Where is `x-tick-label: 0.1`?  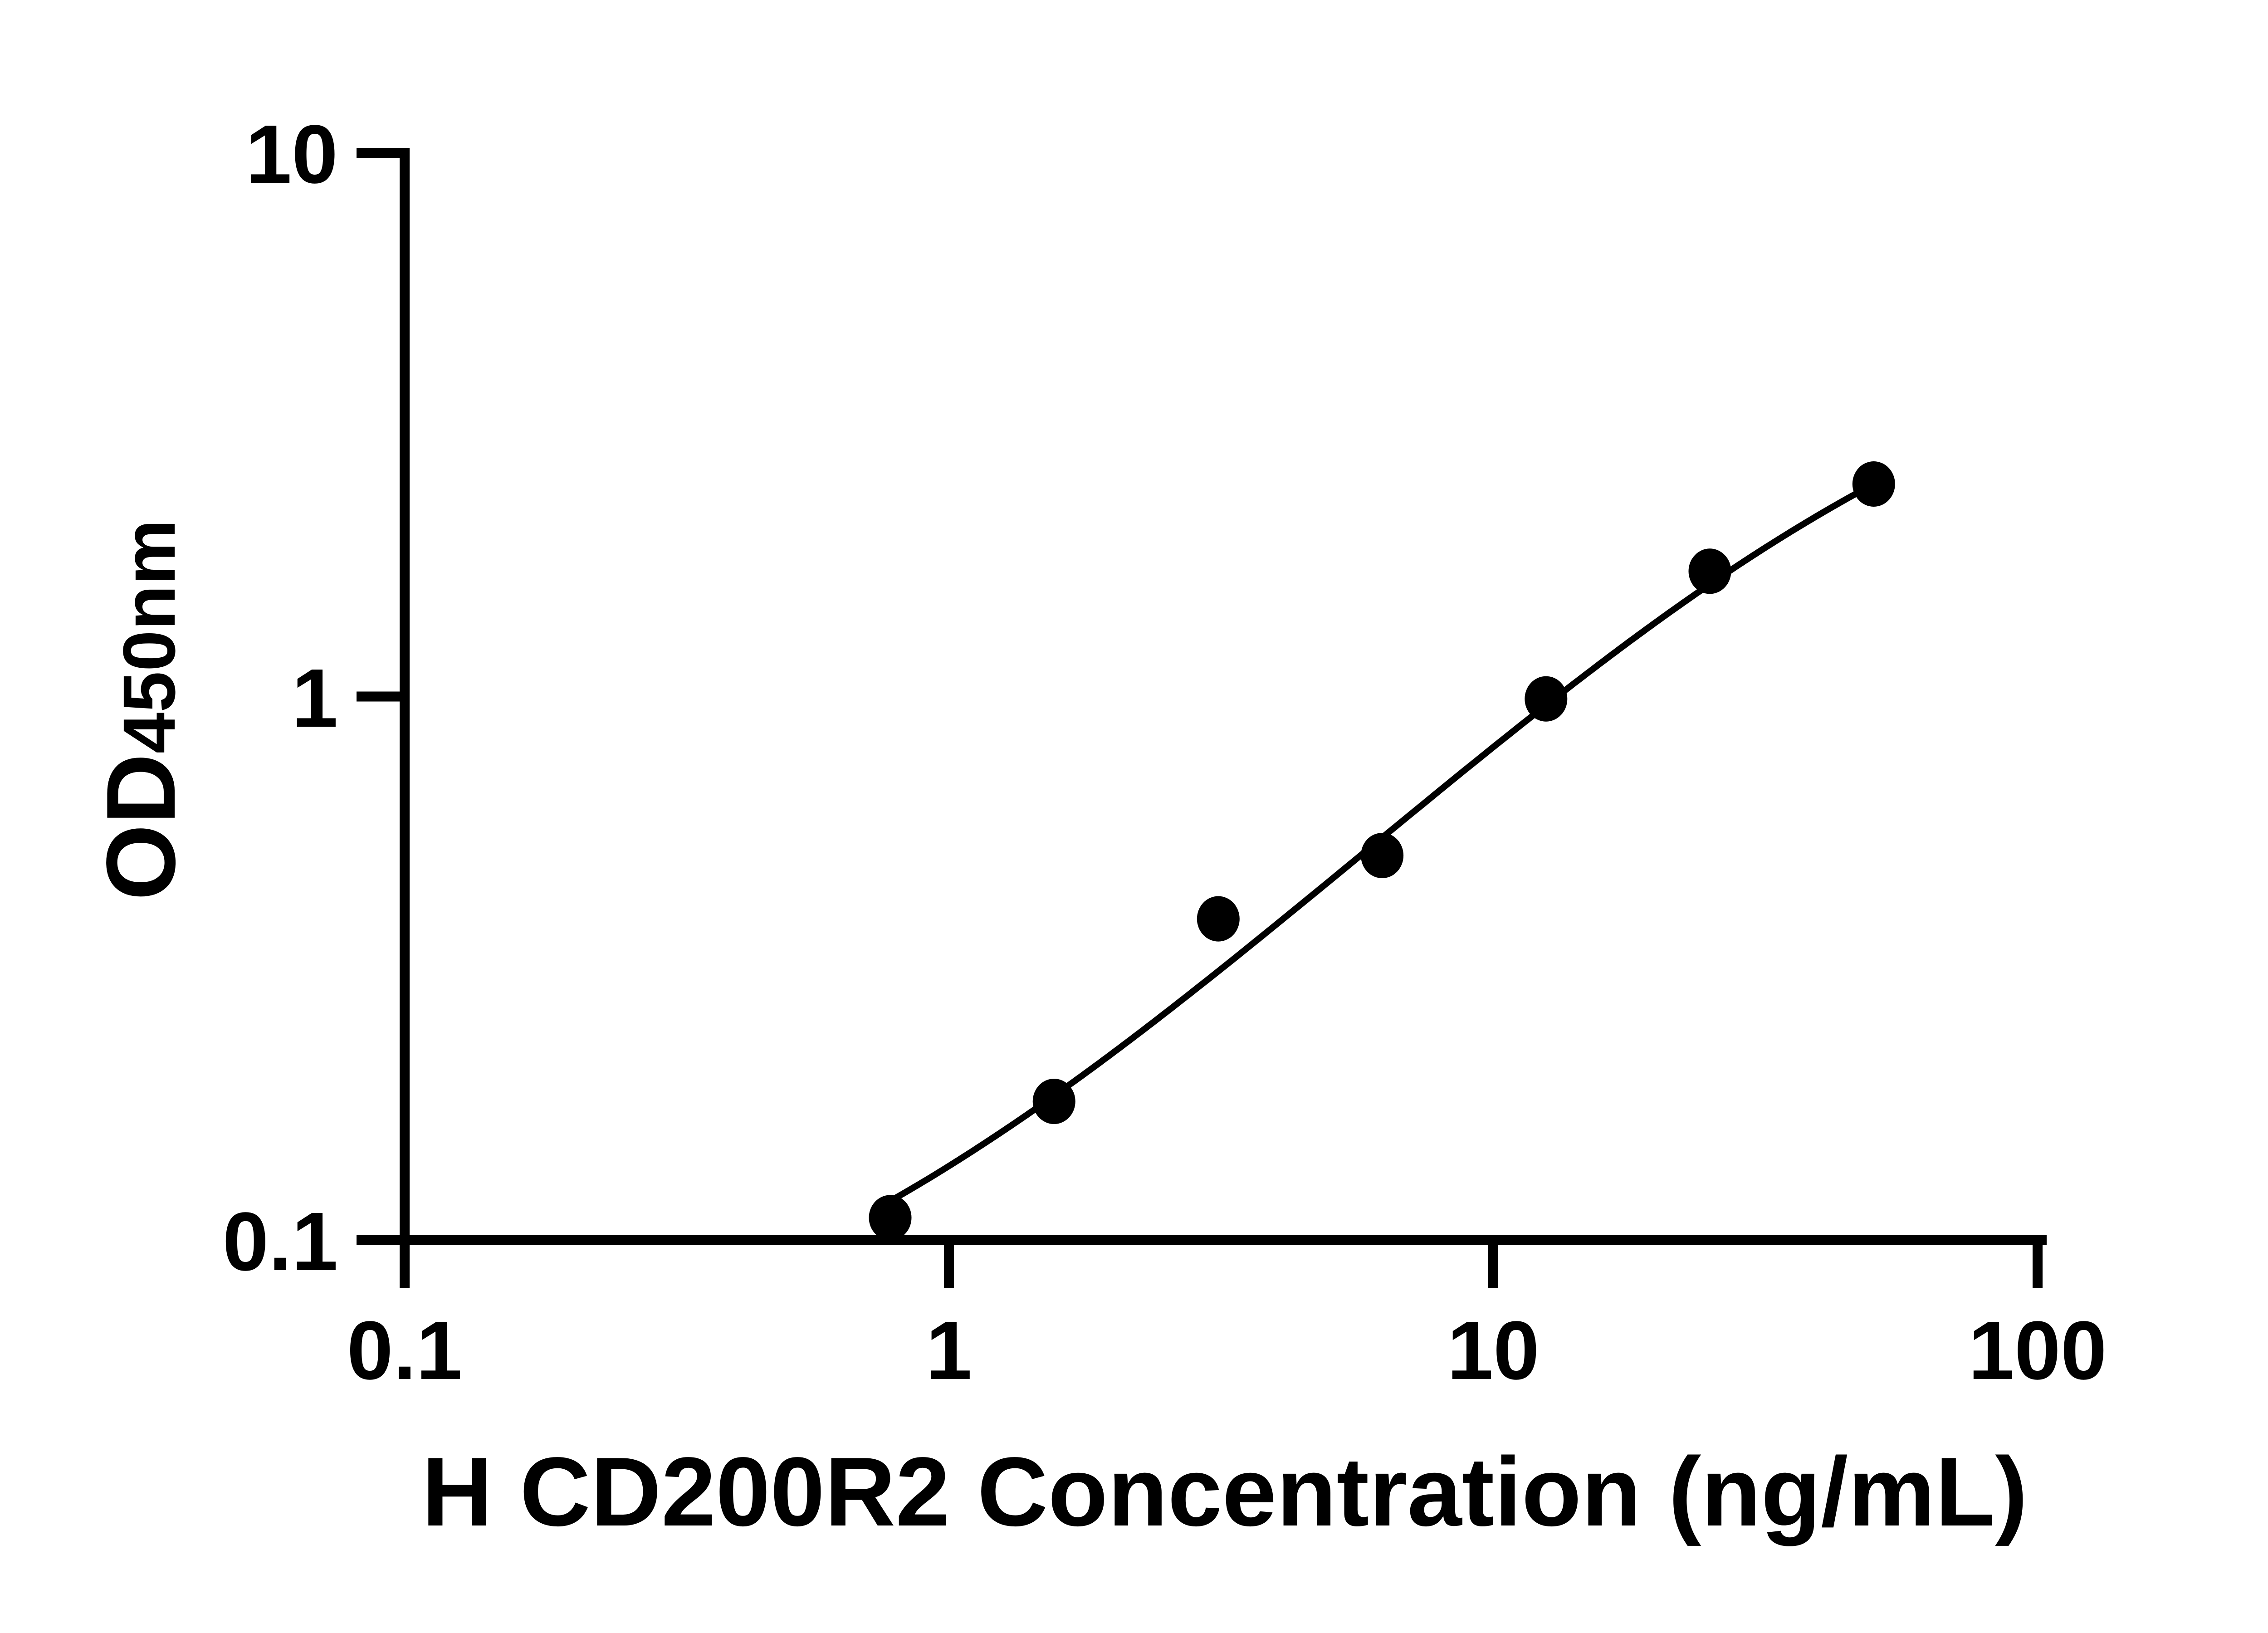 x-tick-label: 0.1 is located at coordinates (405, 1350).